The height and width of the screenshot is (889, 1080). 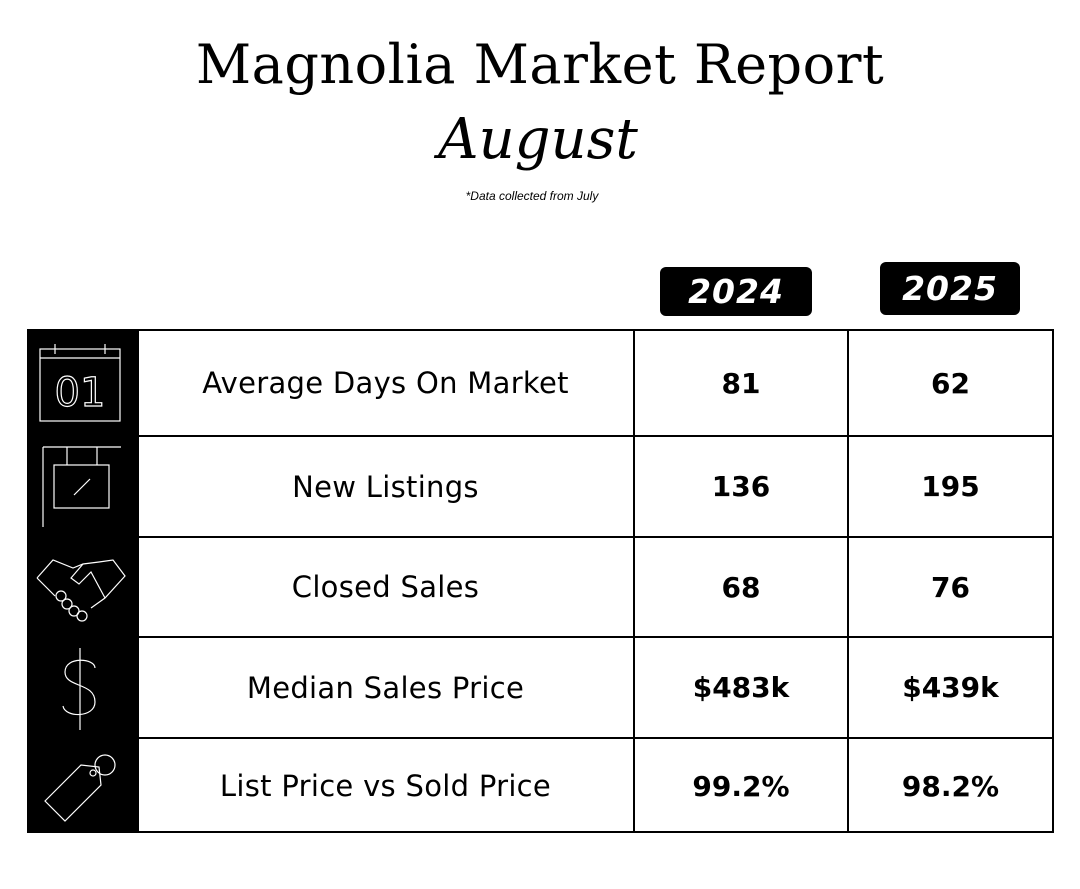 What do you see at coordinates (80, 393) in the screenshot?
I see `svg-text: 01` at bounding box center [80, 393].